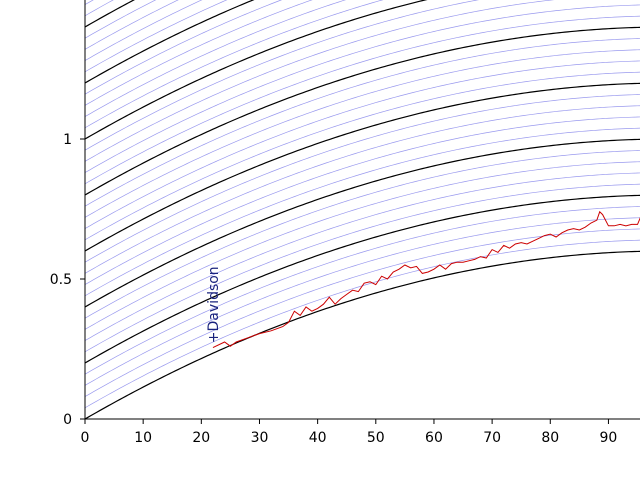 Image resolution: width=640 pixels, height=480 pixels. What do you see at coordinates (550, 438) in the screenshot?
I see `x-tick-label: 80` at bounding box center [550, 438].